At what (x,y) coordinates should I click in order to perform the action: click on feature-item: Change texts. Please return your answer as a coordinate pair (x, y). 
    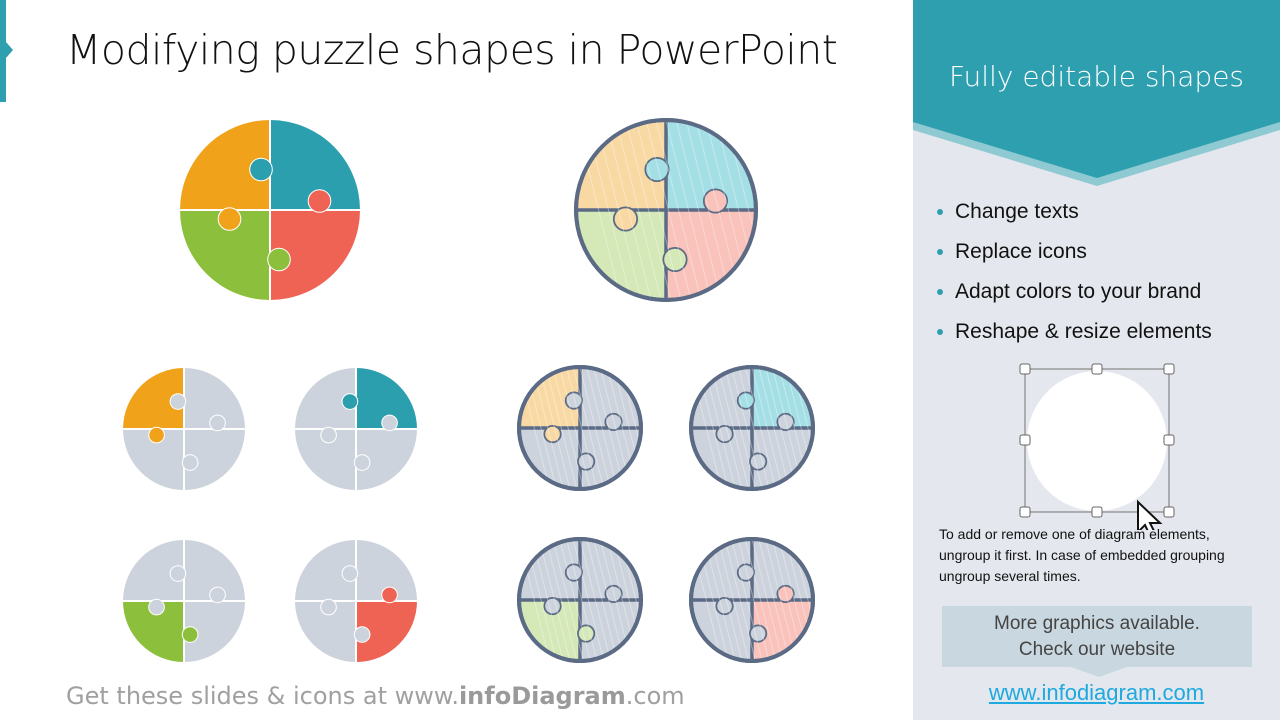
    Looking at the image, I should click on (1073, 218).